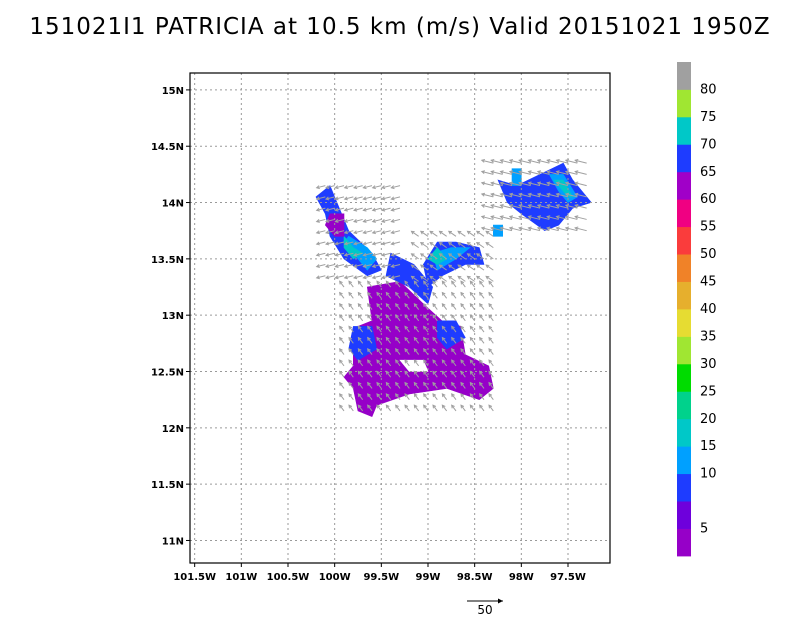  What do you see at coordinates (475, 577) in the screenshot?
I see `tick-label-lon: 98.5W` at bounding box center [475, 577].